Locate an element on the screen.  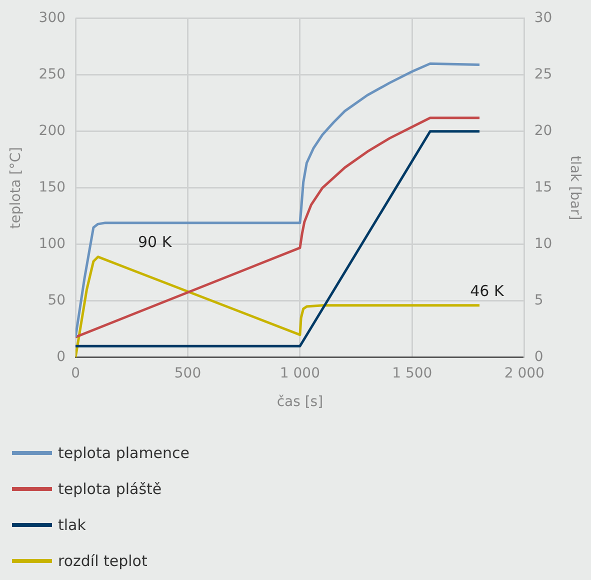
legend-label: tlak is located at coordinates (72, 525).